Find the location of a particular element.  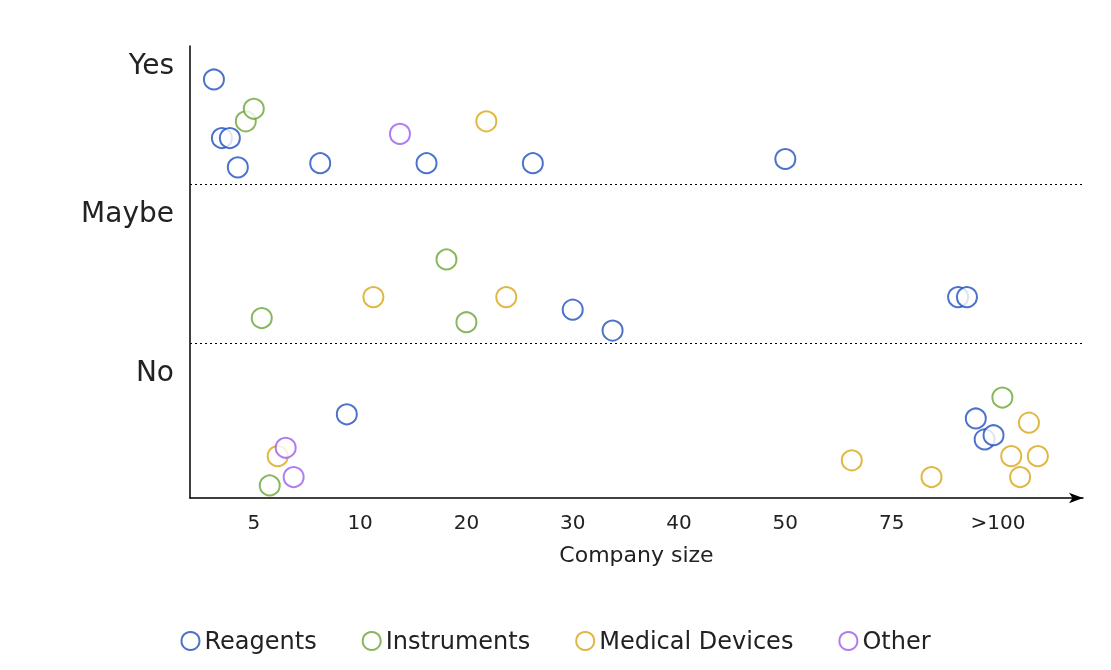

text: Yes is located at coordinates (150, 64).